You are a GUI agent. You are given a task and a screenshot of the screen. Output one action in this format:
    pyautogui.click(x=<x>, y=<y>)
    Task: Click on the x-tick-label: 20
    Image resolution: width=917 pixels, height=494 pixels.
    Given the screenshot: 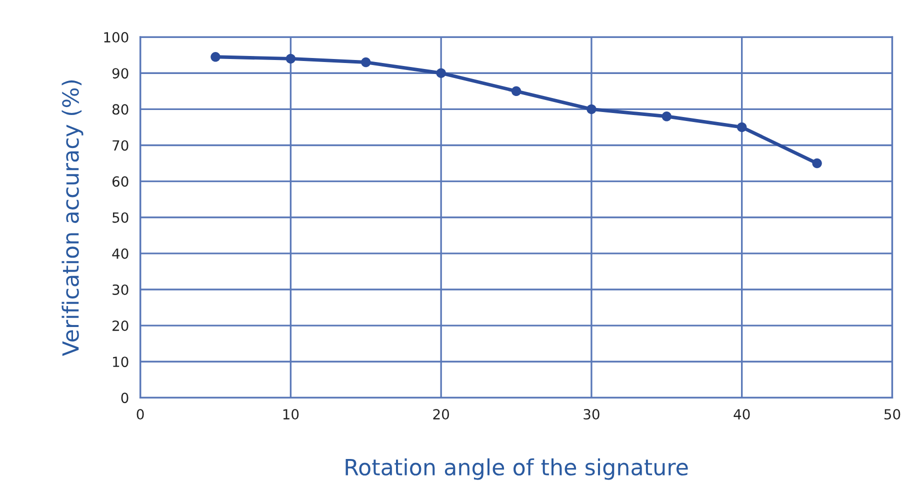 What is the action you would take?
    pyautogui.click(x=441, y=414)
    